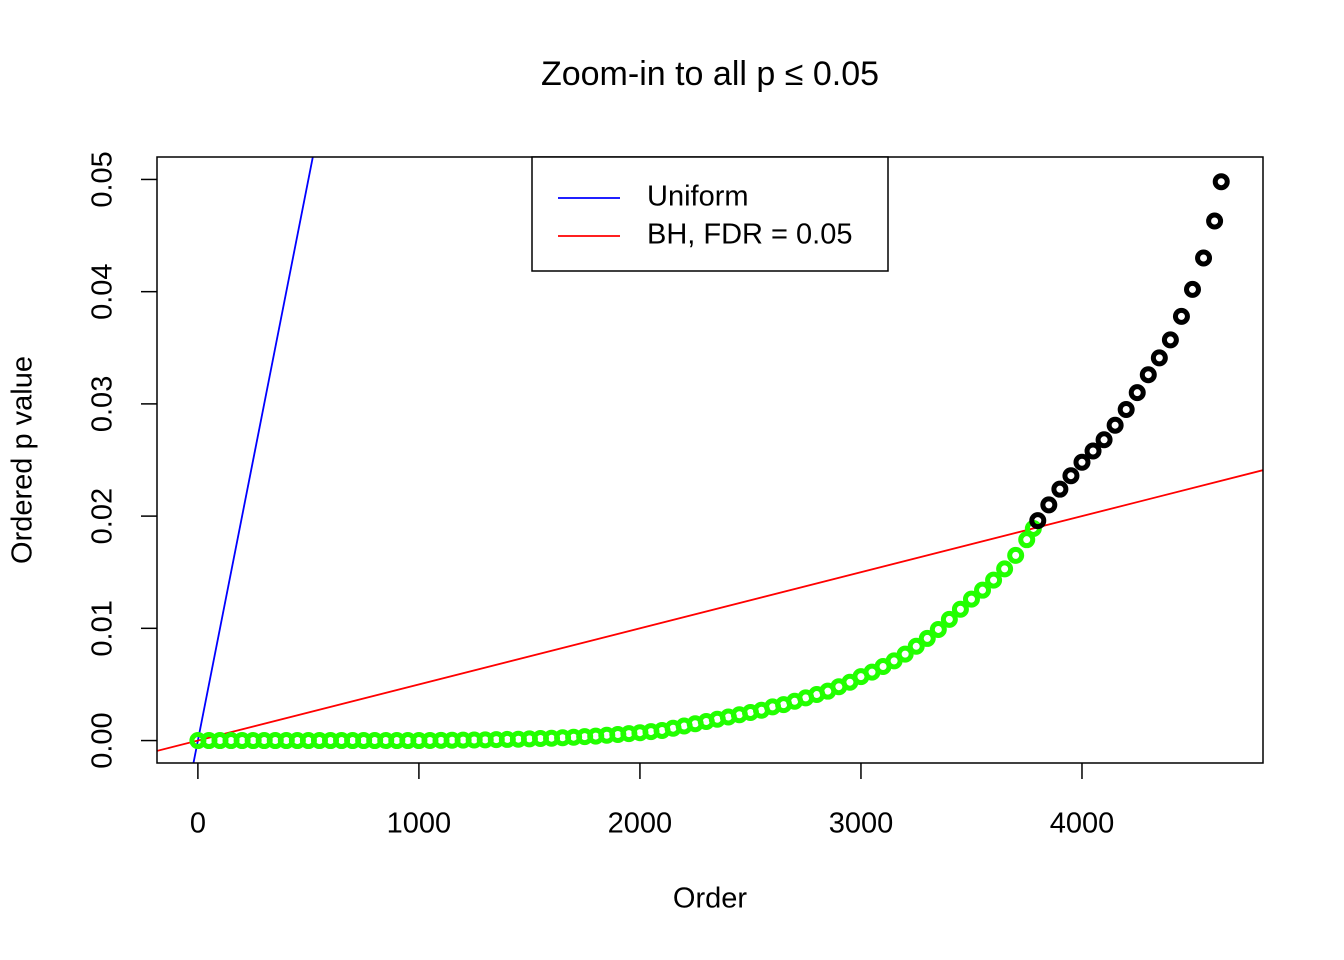  What do you see at coordinates (710, 899) in the screenshot?
I see `x-axis-label: Order` at bounding box center [710, 899].